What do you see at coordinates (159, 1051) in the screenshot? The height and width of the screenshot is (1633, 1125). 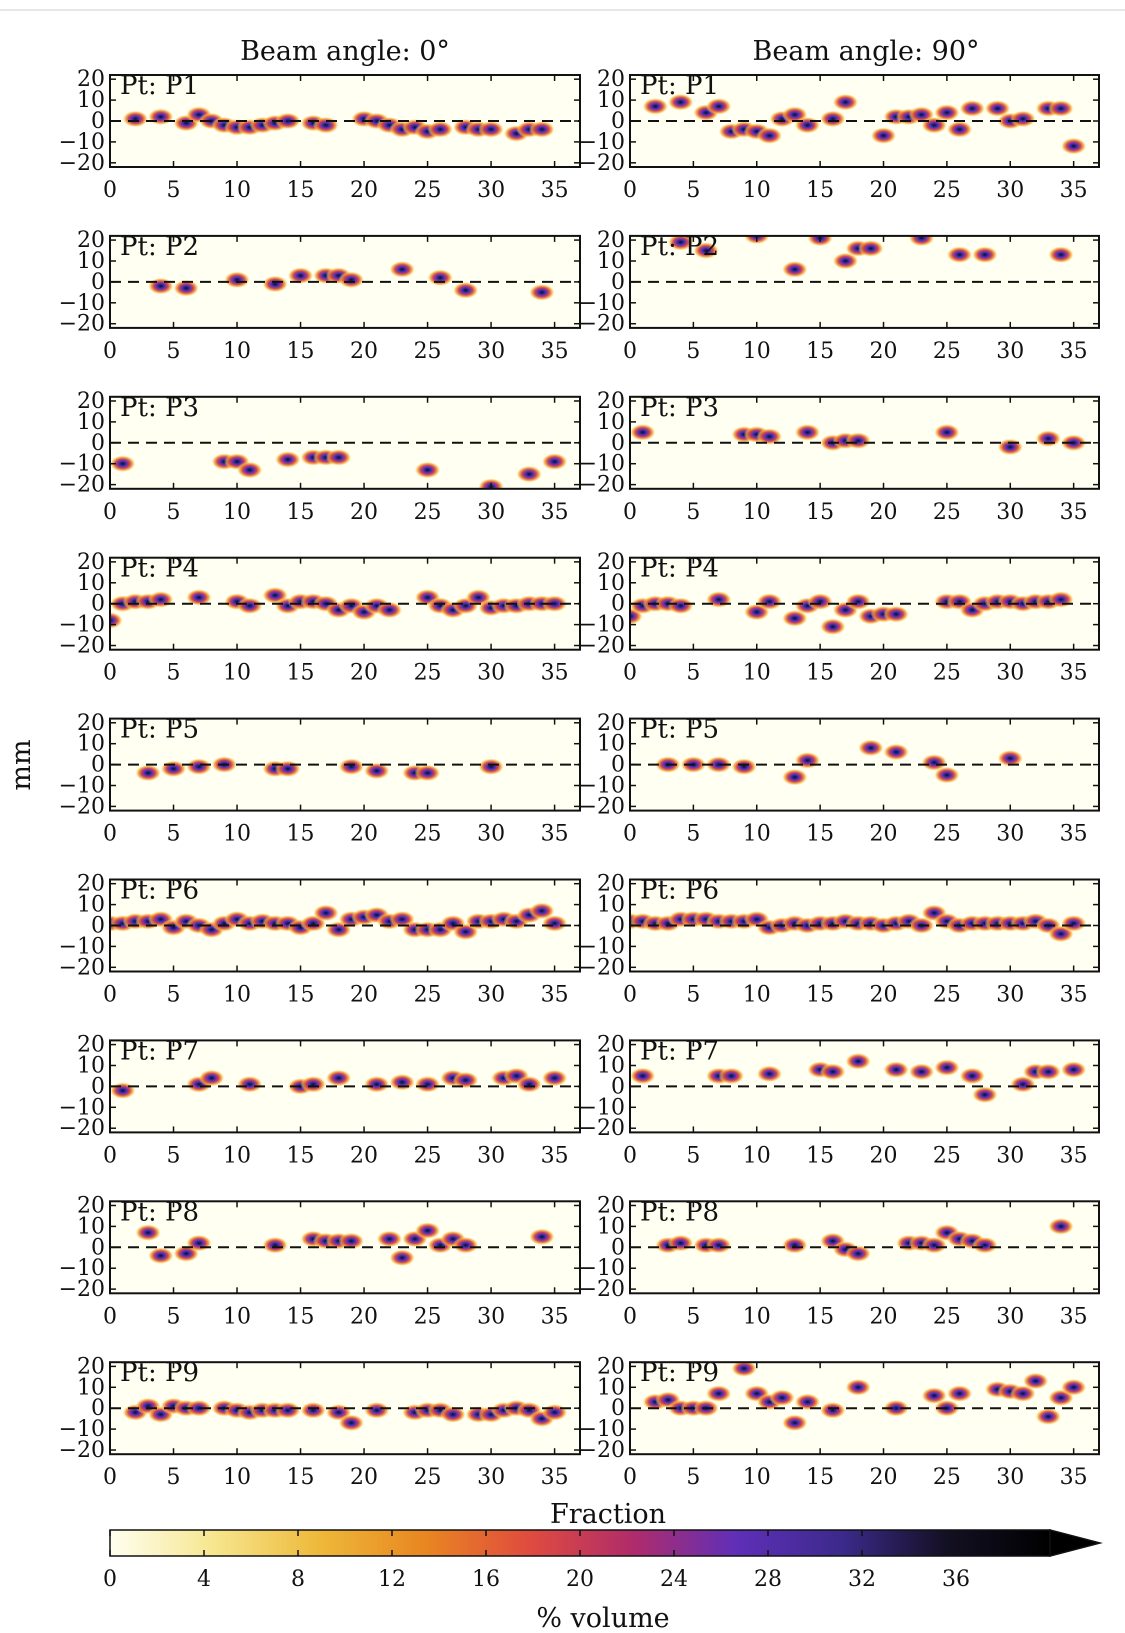 I see `panel-label: Pt: P7` at bounding box center [159, 1051].